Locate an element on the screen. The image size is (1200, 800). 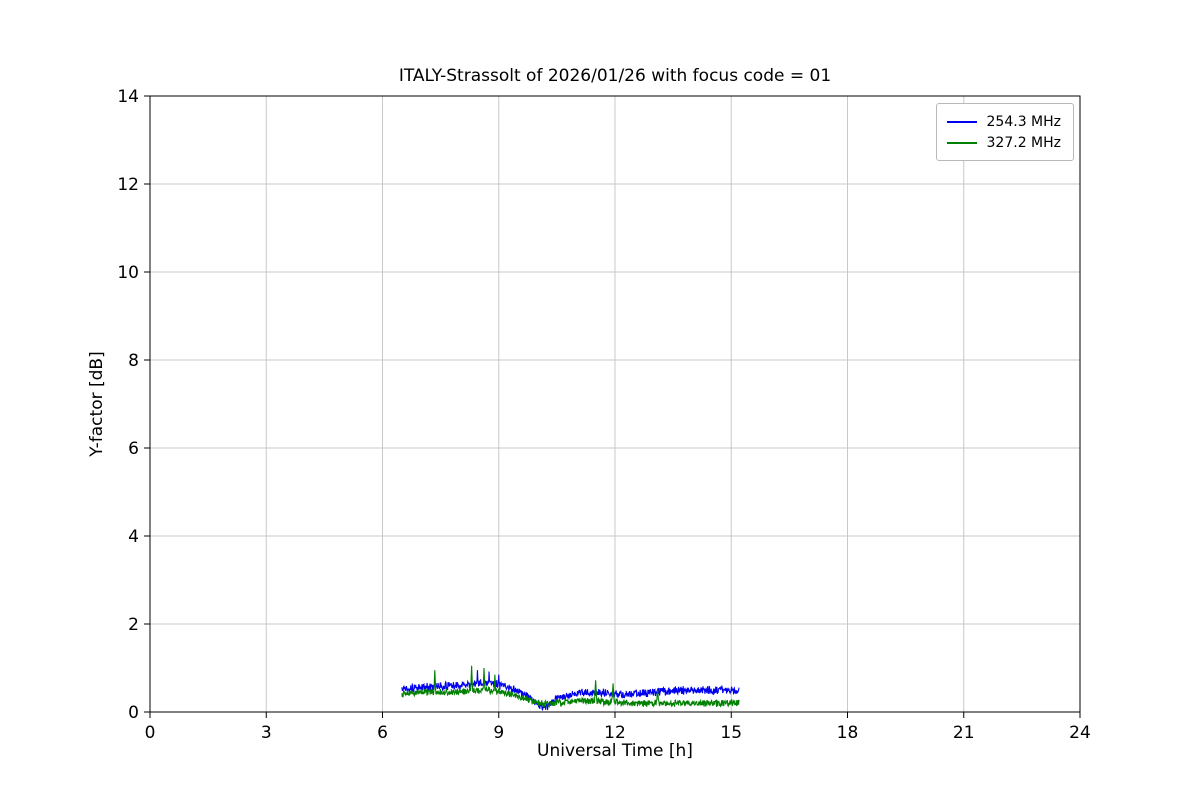
series-line-327-2-mhz is located at coordinates (570, 686).